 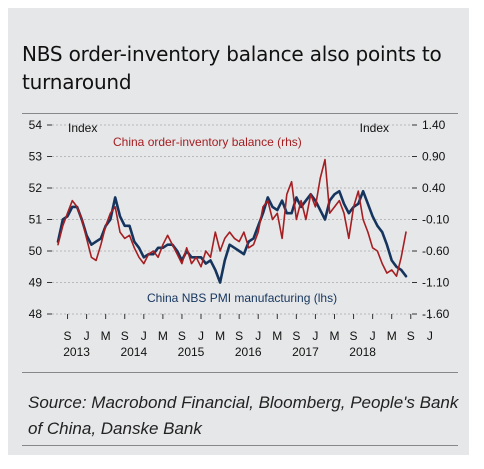 What do you see at coordinates (434, 157) in the screenshot?
I see `right-tick-label: 0.90` at bounding box center [434, 157].